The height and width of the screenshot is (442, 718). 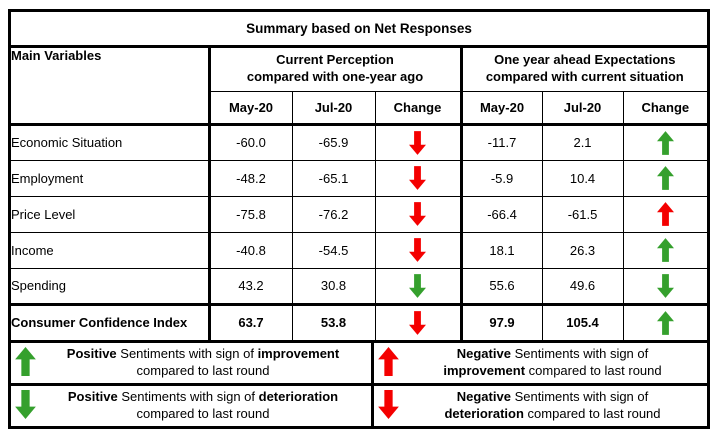 What do you see at coordinates (584, 77) in the screenshot?
I see `group-header-line2: compared with current situation` at bounding box center [584, 77].